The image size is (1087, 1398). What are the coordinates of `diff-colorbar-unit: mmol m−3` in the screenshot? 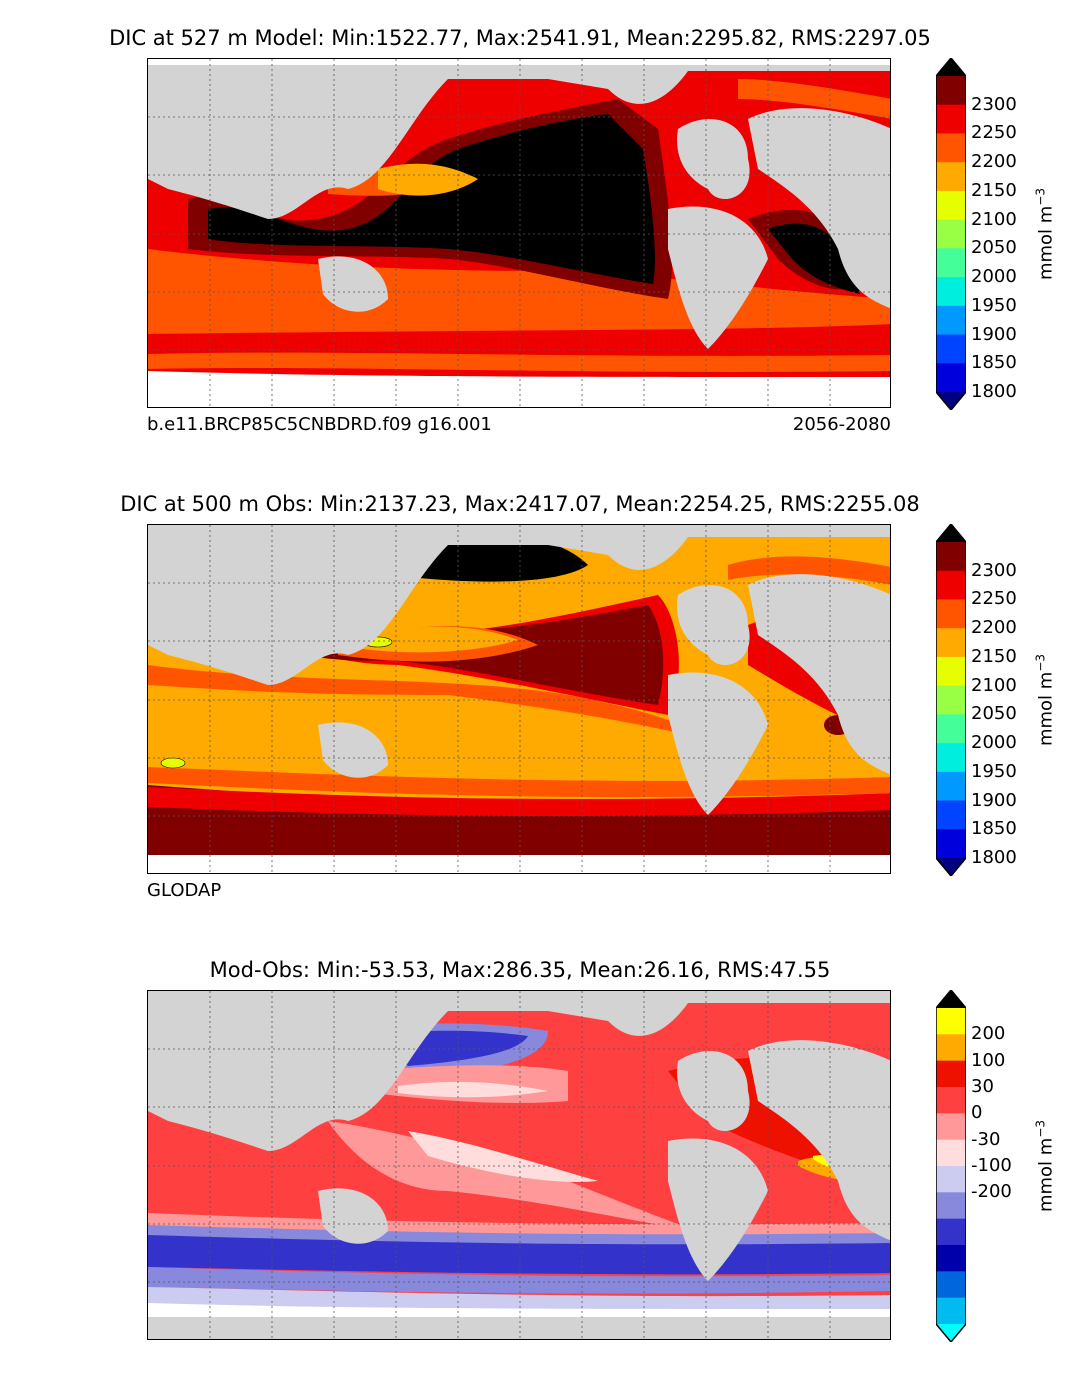 It's located at (1045, 1166).